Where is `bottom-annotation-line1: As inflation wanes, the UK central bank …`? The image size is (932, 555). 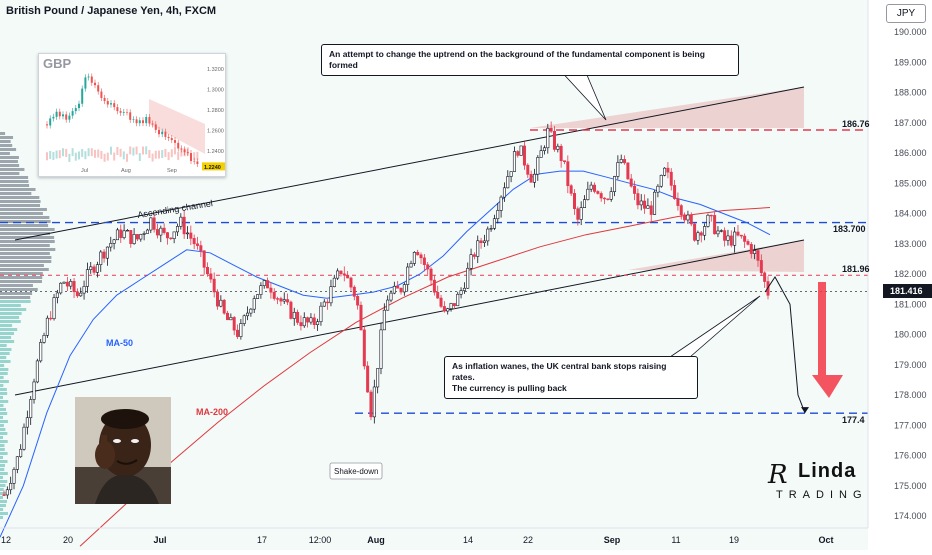 bottom-annotation-line1: As inflation wanes, the UK central bank … is located at coordinates (559, 371).